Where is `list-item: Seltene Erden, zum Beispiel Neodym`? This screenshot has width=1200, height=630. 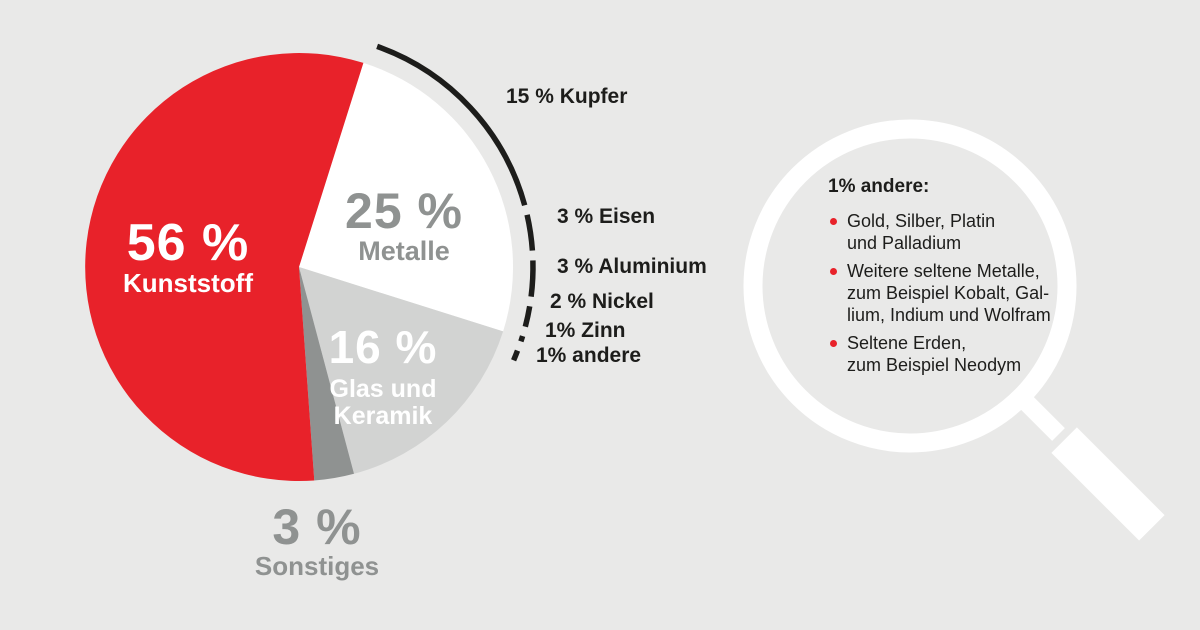 list-item: Seltene Erden, zum Beispiel Neodym is located at coordinates (955, 354).